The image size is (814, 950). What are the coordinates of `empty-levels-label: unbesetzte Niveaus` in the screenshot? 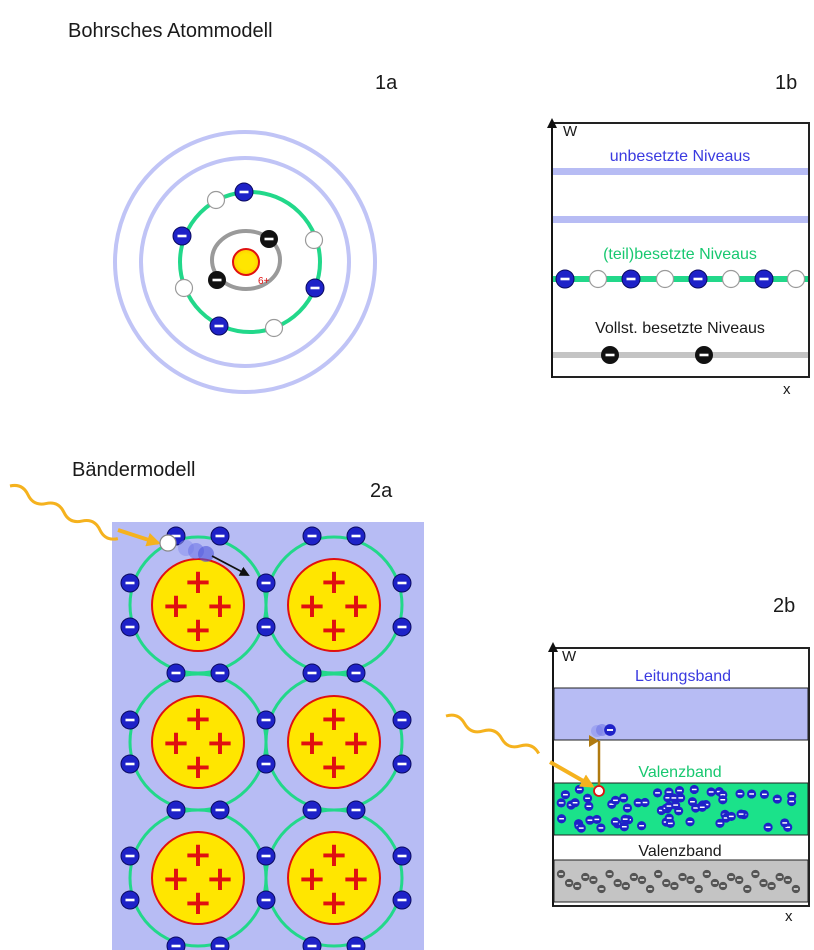 It's located at (680, 156).